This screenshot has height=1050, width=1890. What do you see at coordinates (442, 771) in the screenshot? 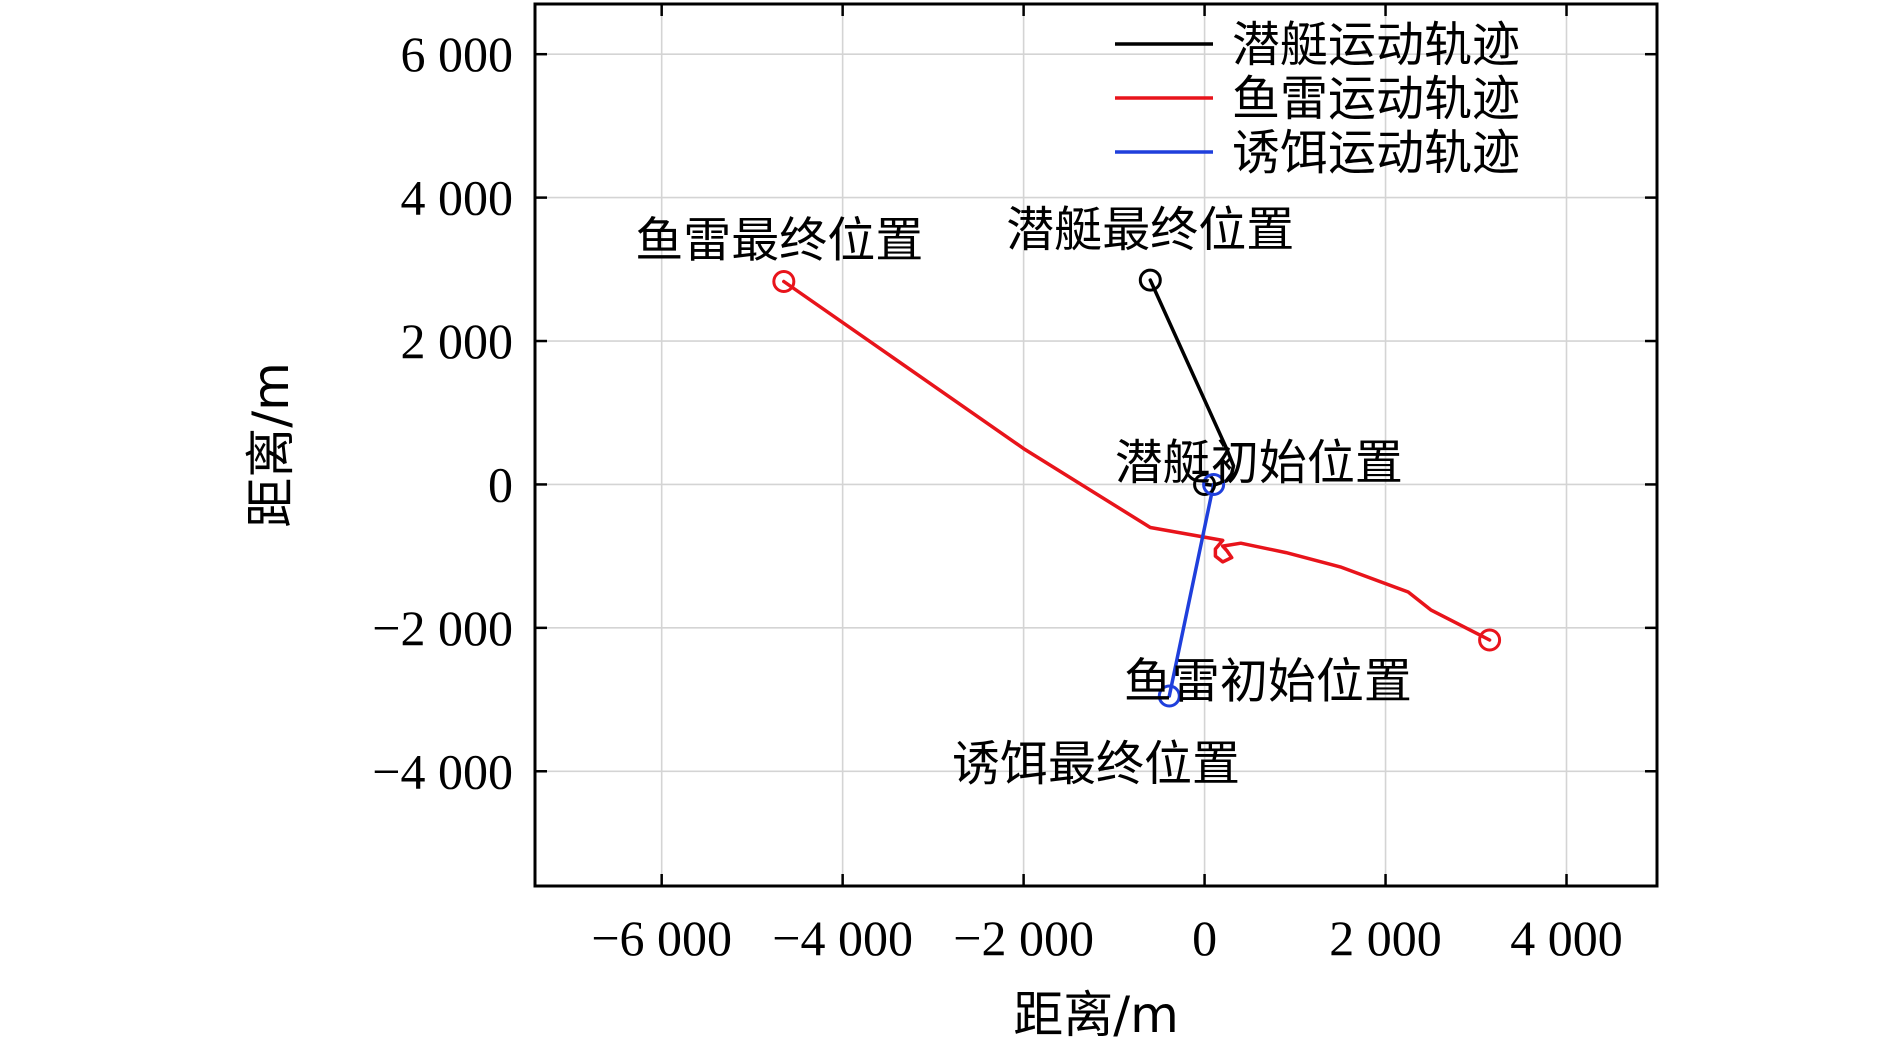
I see `y-tick-label: −4 000` at bounding box center [442, 771].